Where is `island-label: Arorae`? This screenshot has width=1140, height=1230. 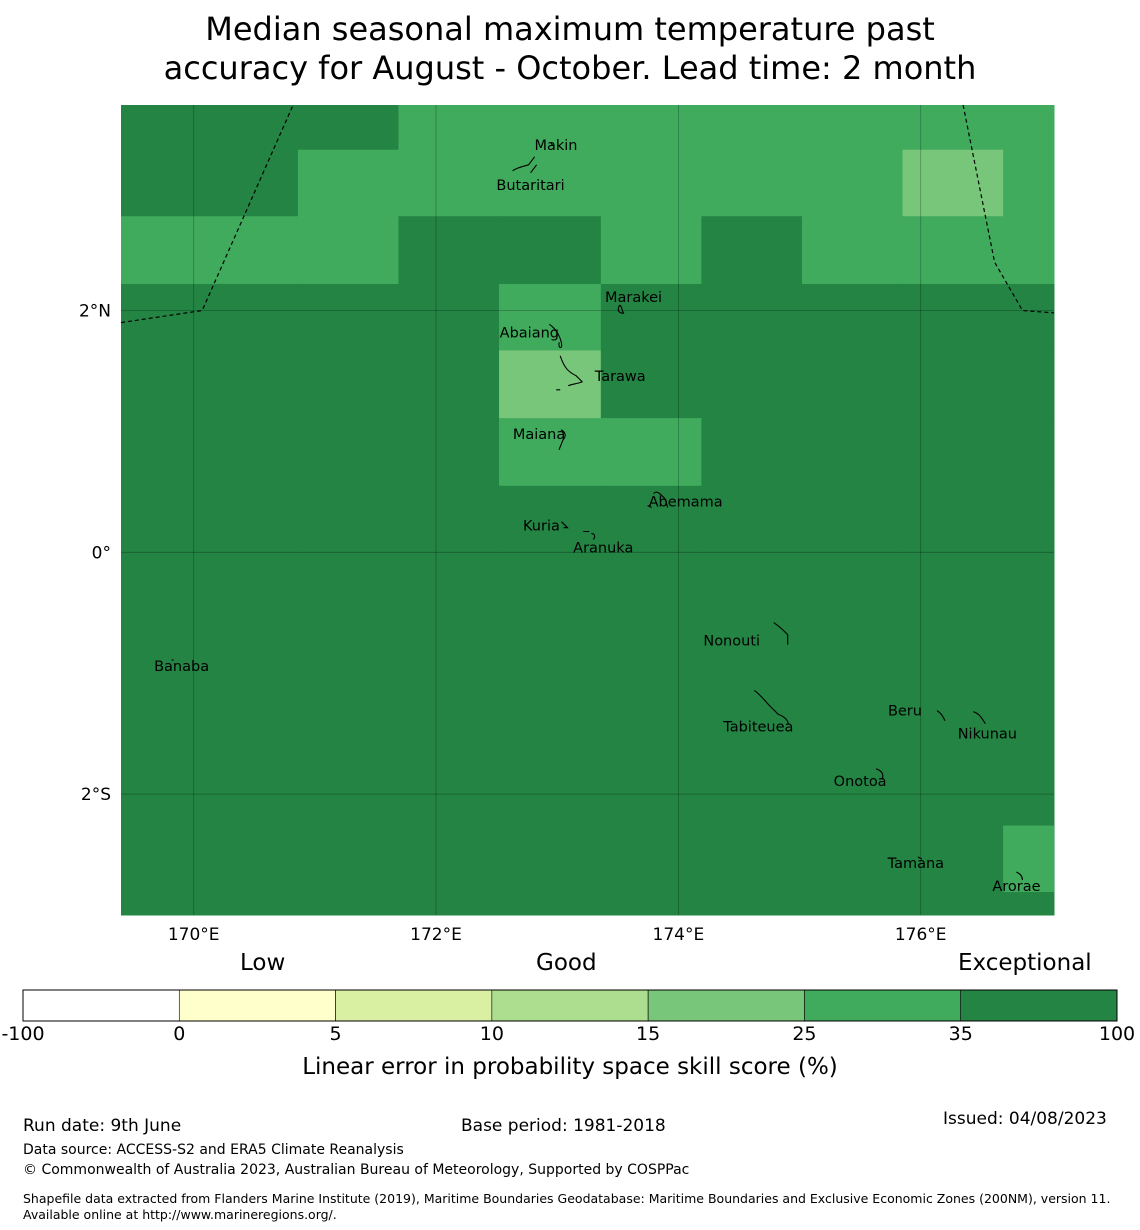 island-label: Arorae is located at coordinates (1016, 887).